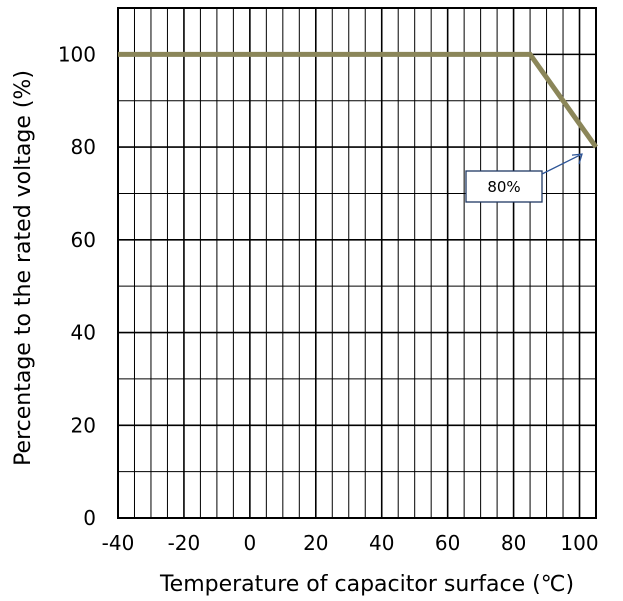 This screenshot has height=601, width=623. Describe the element at coordinates (83, 147) in the screenshot. I see `y-tick-label: 80` at that location.